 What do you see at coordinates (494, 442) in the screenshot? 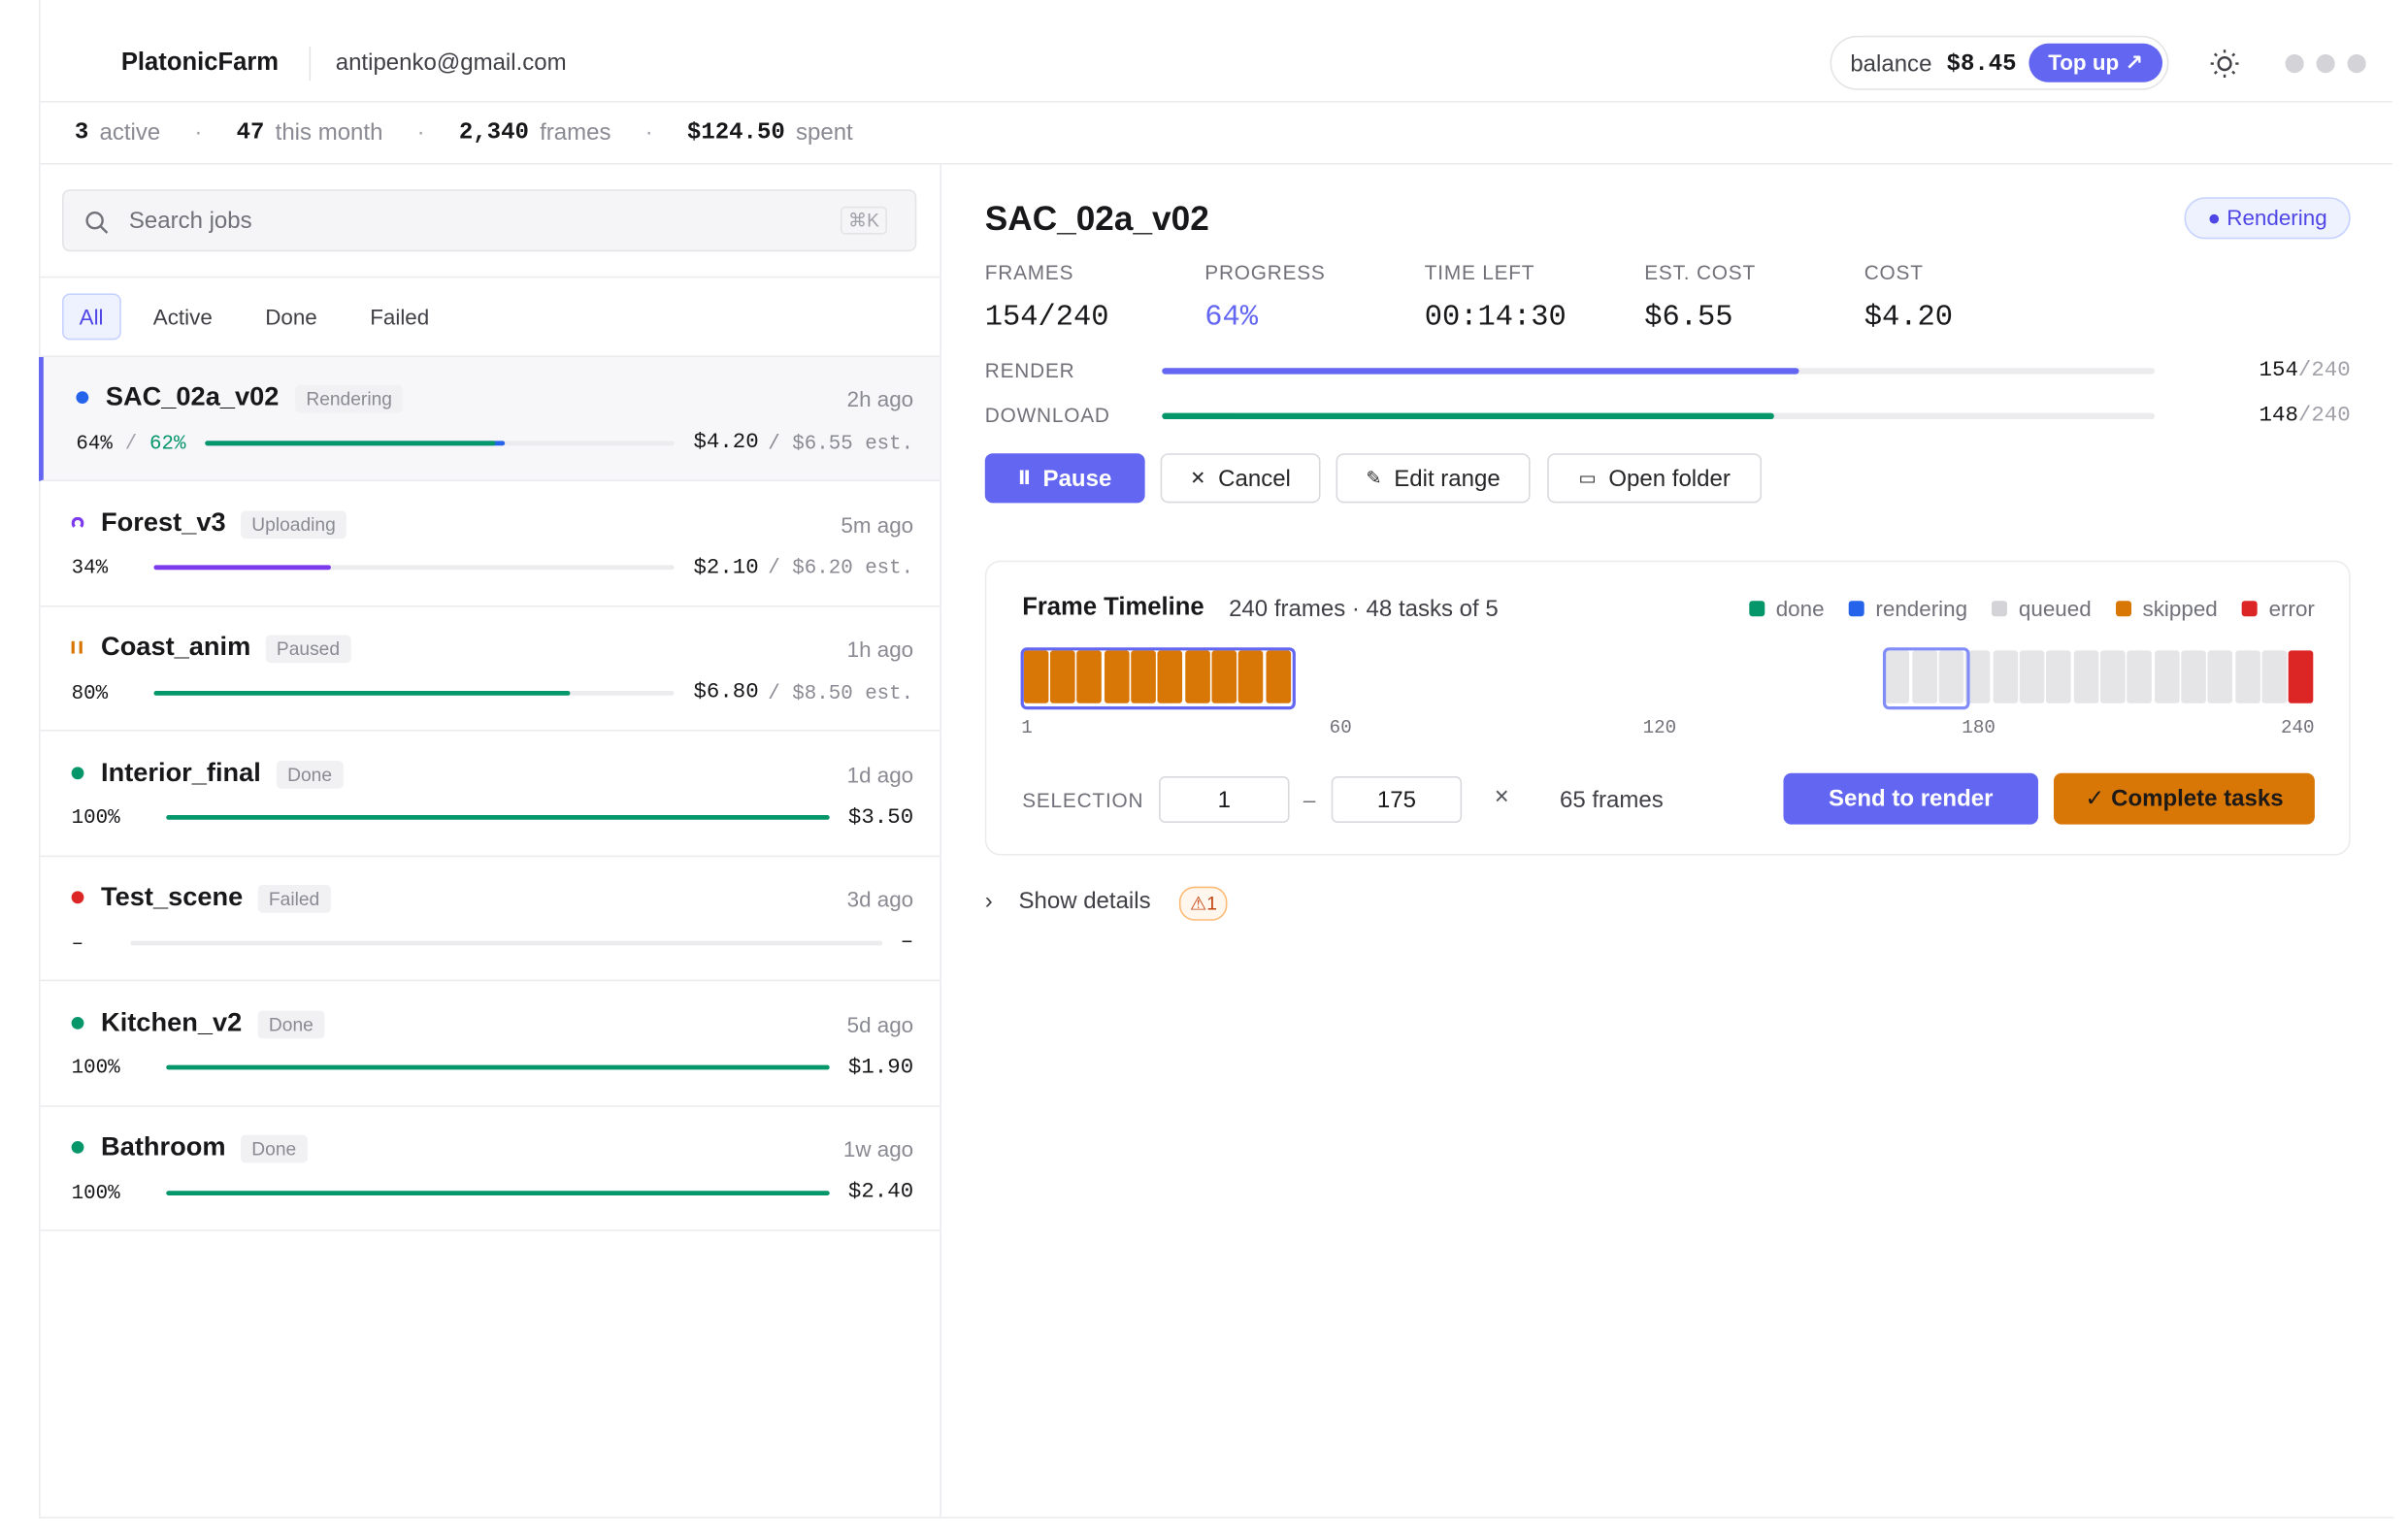
I see `job-progress-line: 64% / 62% $4.20 / $6.55 est.` at bounding box center [494, 442].